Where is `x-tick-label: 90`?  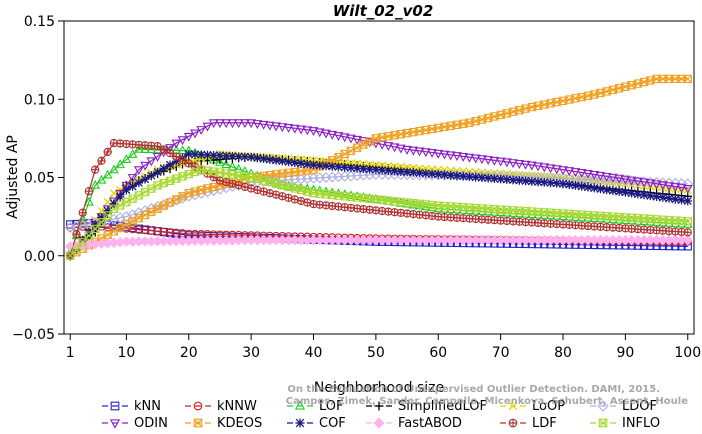 x-tick-label: 90 is located at coordinates (625, 353).